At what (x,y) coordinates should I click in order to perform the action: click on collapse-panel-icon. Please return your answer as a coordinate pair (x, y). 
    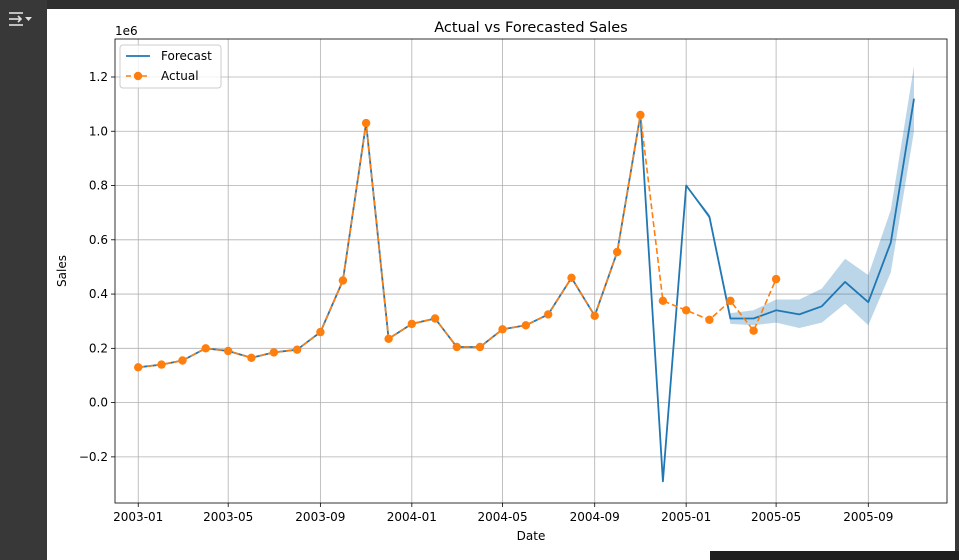
    Looking at the image, I should click on (20, 21).